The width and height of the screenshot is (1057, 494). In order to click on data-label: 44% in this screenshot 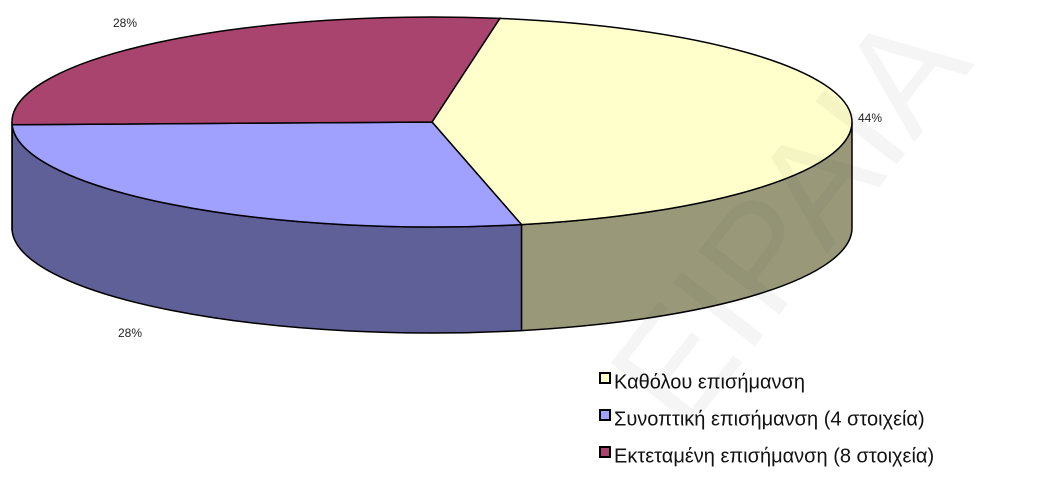, I will do `click(870, 118)`.